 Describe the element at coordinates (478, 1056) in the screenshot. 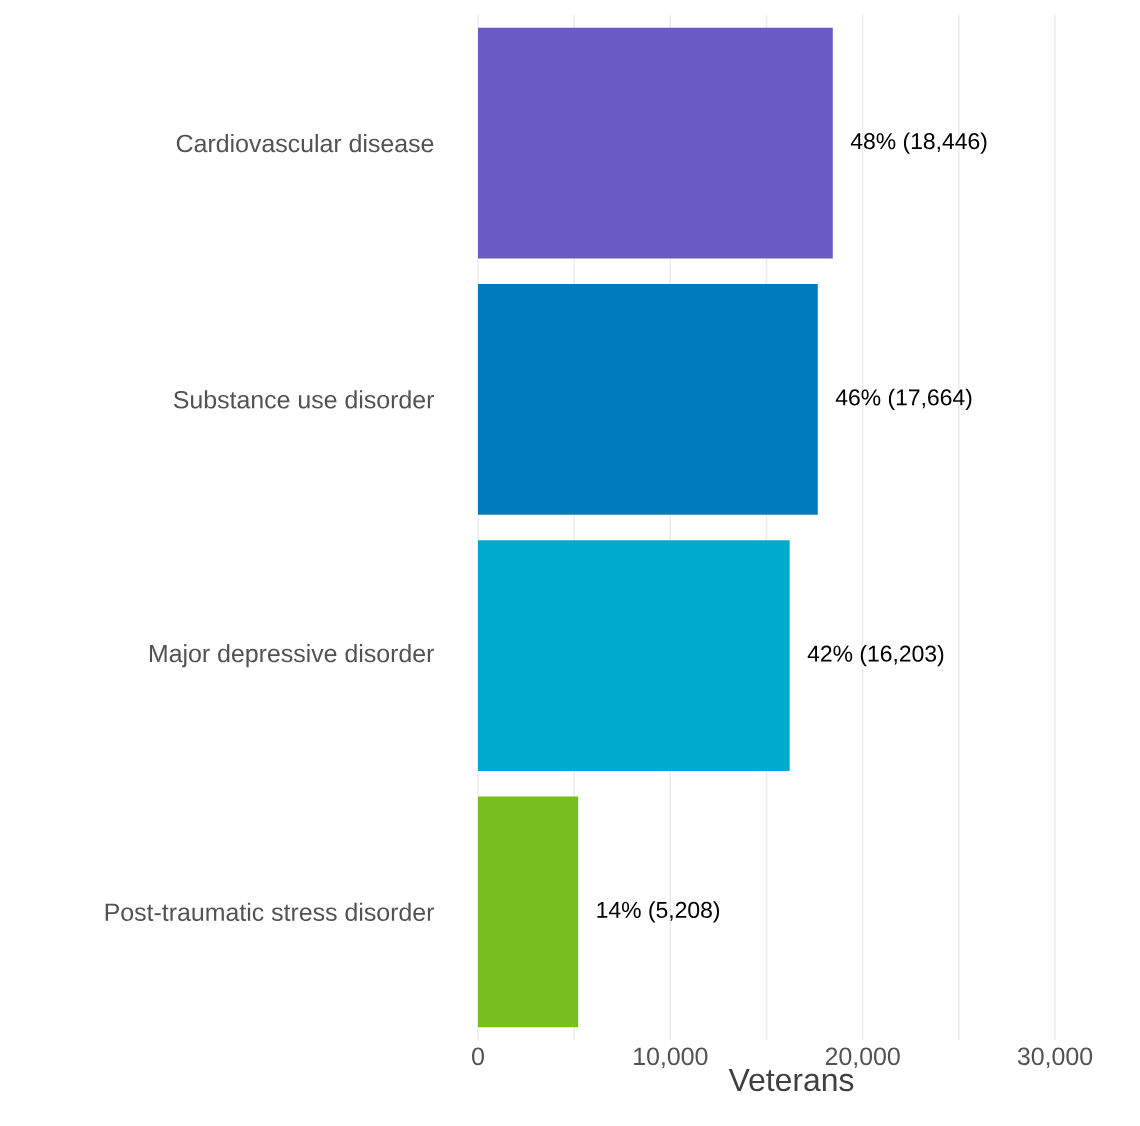

I see `x-tick-label: 0` at that location.